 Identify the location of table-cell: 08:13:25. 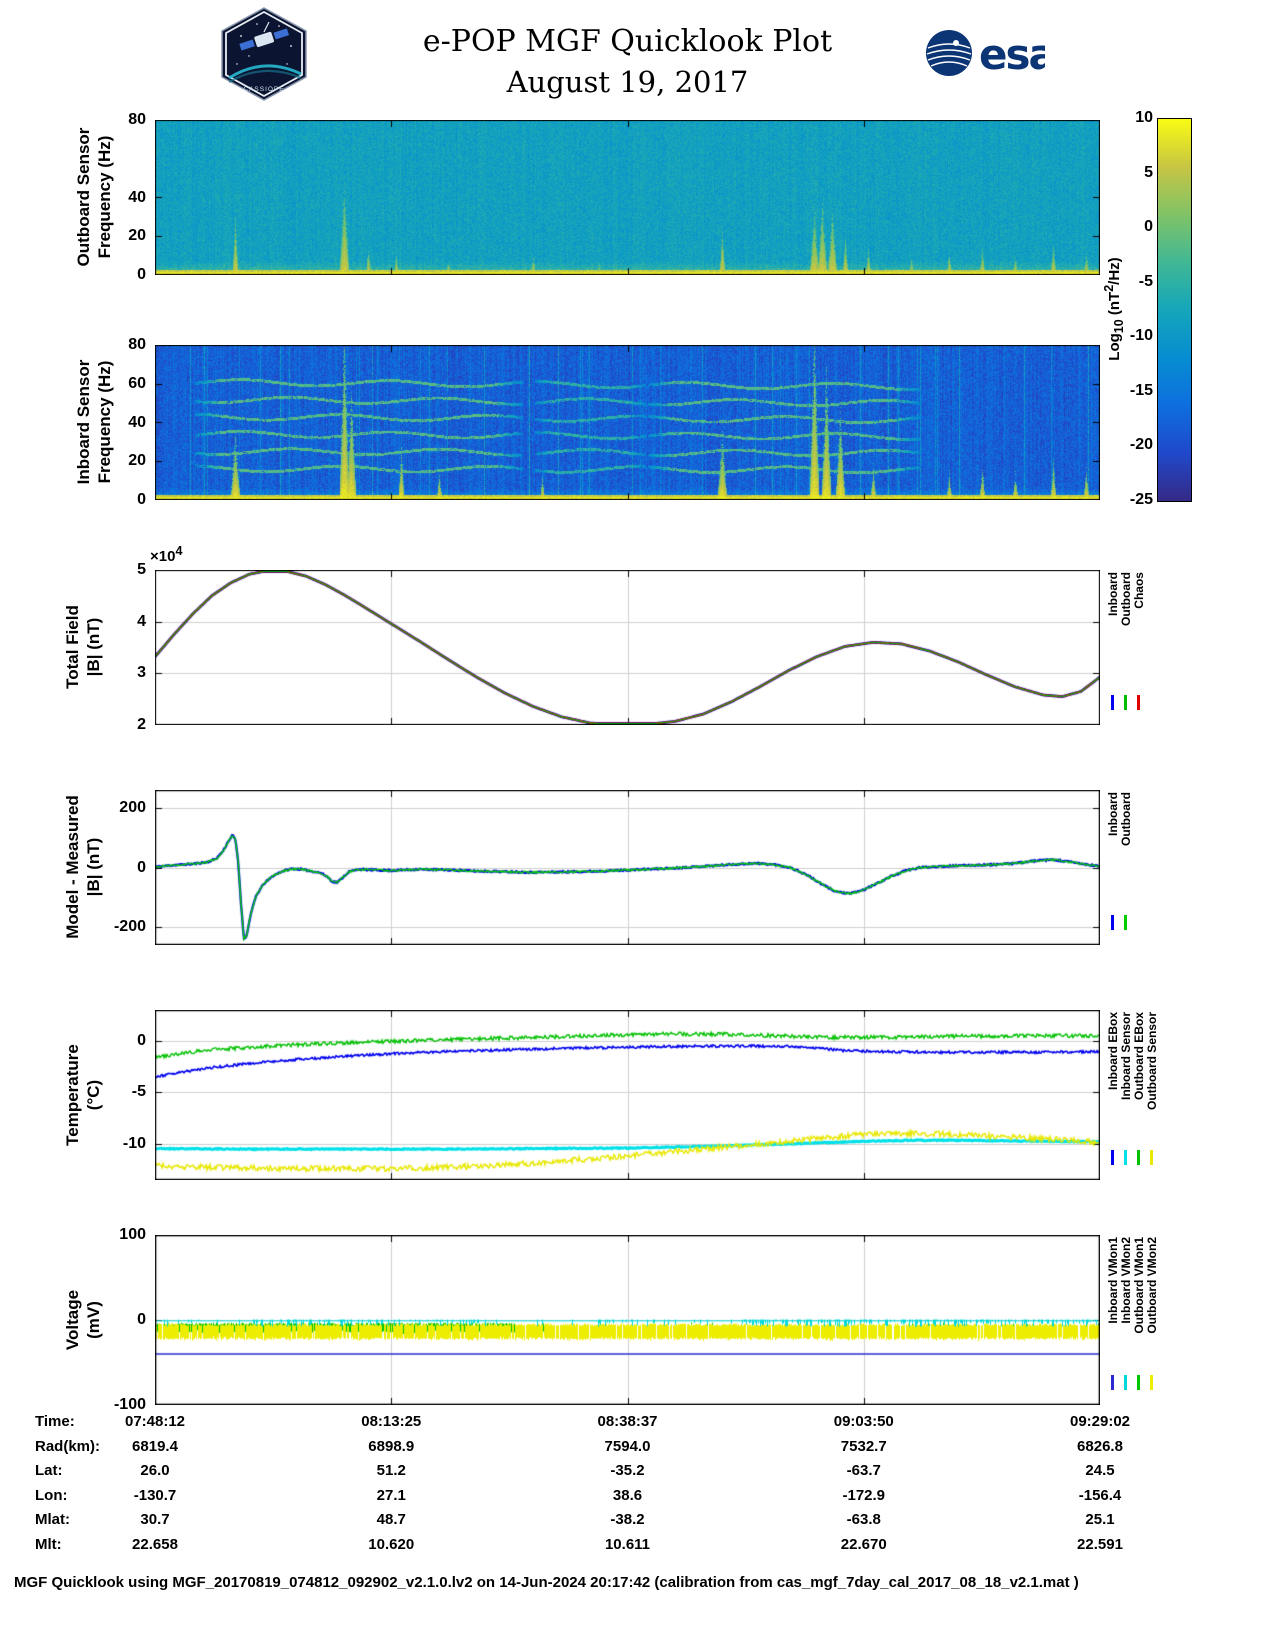
(391, 1421).